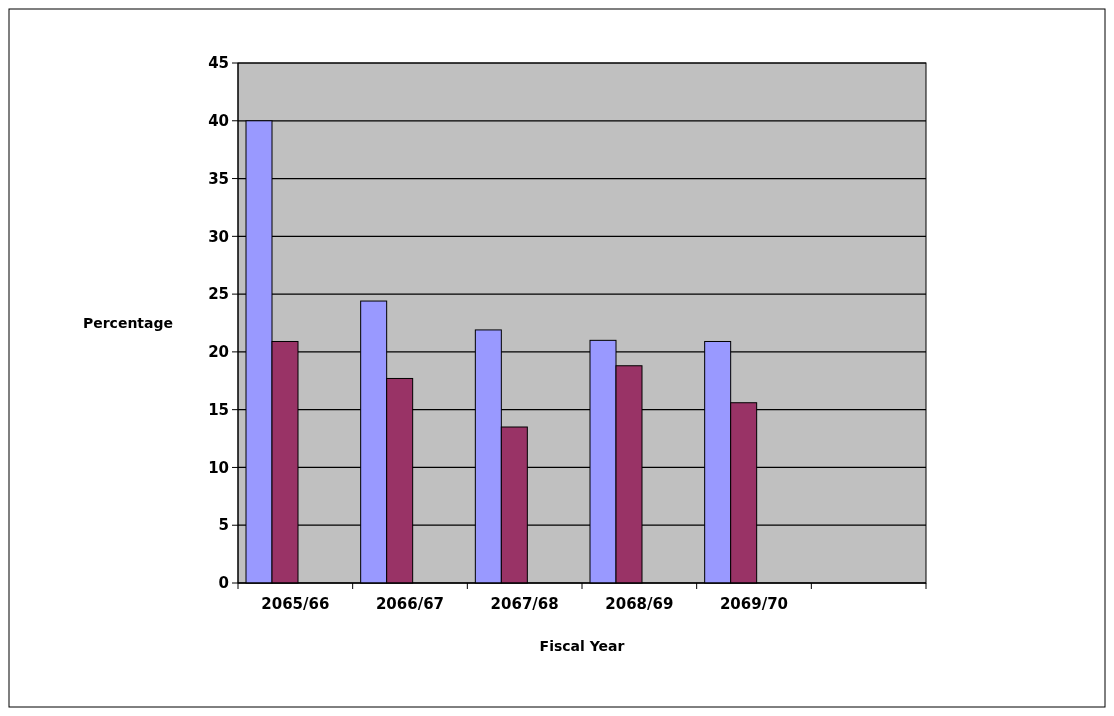 This screenshot has width=1114, height=716. I want to click on x-tick-label: 2068/69, so click(639, 604).